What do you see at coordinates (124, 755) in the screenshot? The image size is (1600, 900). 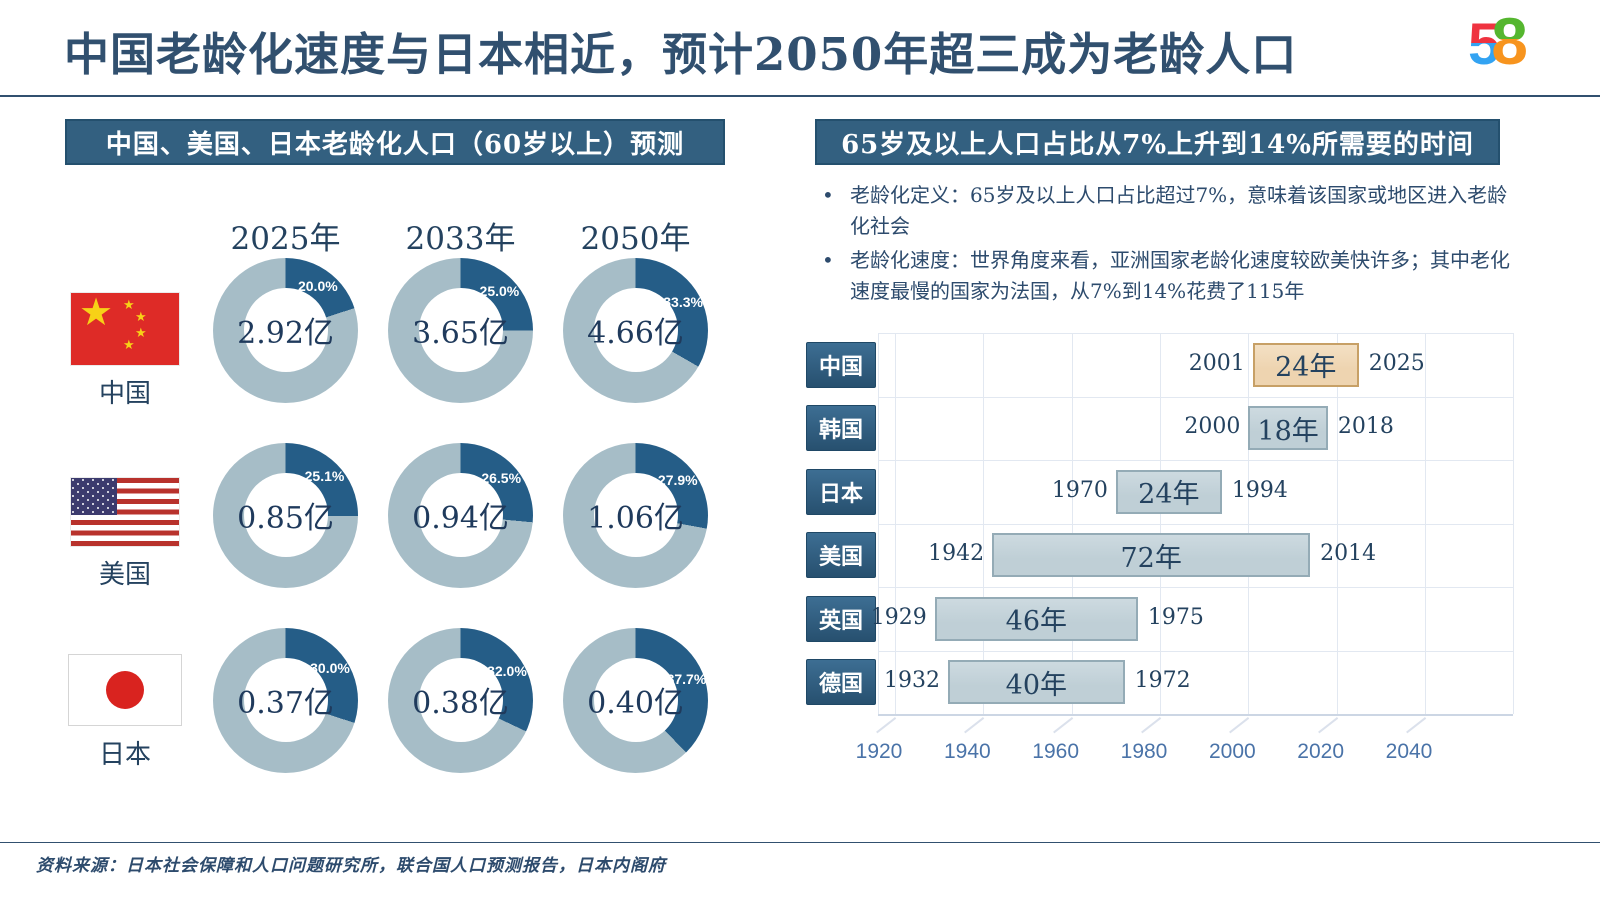 I see `flag-label-japan: 日本` at bounding box center [124, 755].